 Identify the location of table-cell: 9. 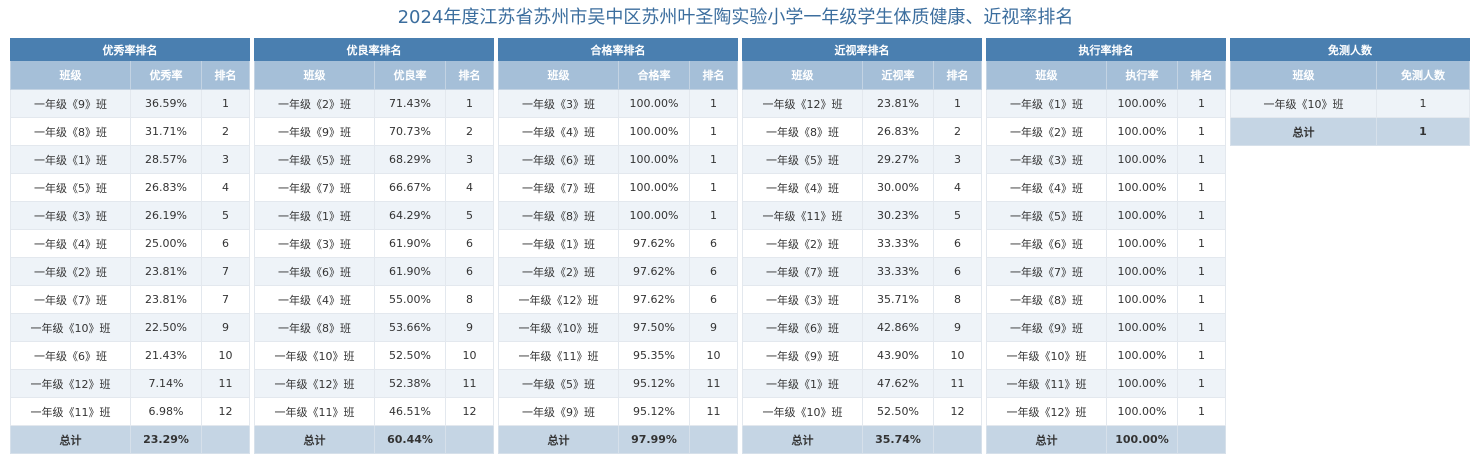
(225, 327).